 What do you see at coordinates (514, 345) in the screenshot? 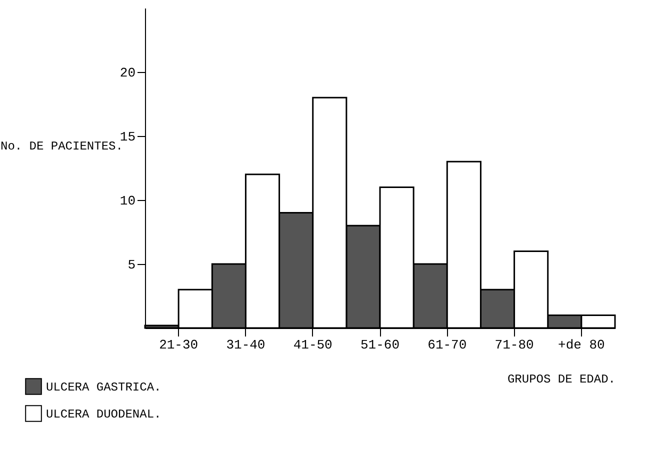
I see `x-tick-label: 71-80` at bounding box center [514, 345].